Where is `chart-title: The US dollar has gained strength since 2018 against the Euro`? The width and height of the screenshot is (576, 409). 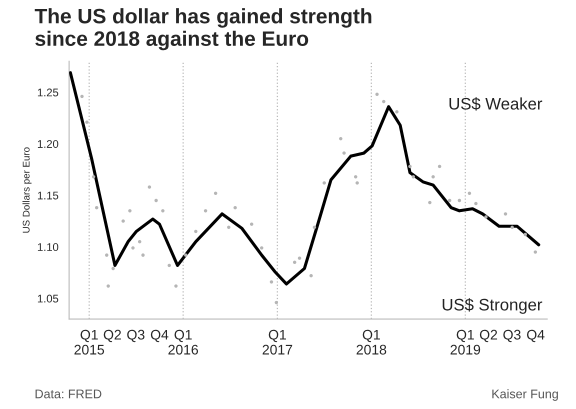 chart-title: The US dollar has gained strength since 2018 against the Euro is located at coordinates (203, 29).